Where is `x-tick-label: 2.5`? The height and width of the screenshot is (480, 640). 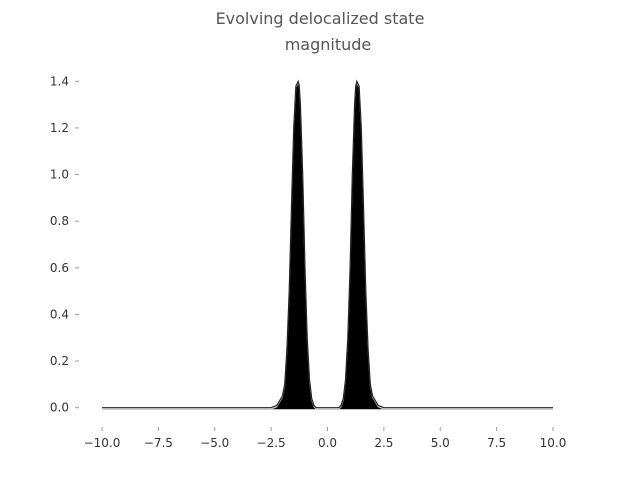
x-tick-label: 2.5 is located at coordinates (383, 443).